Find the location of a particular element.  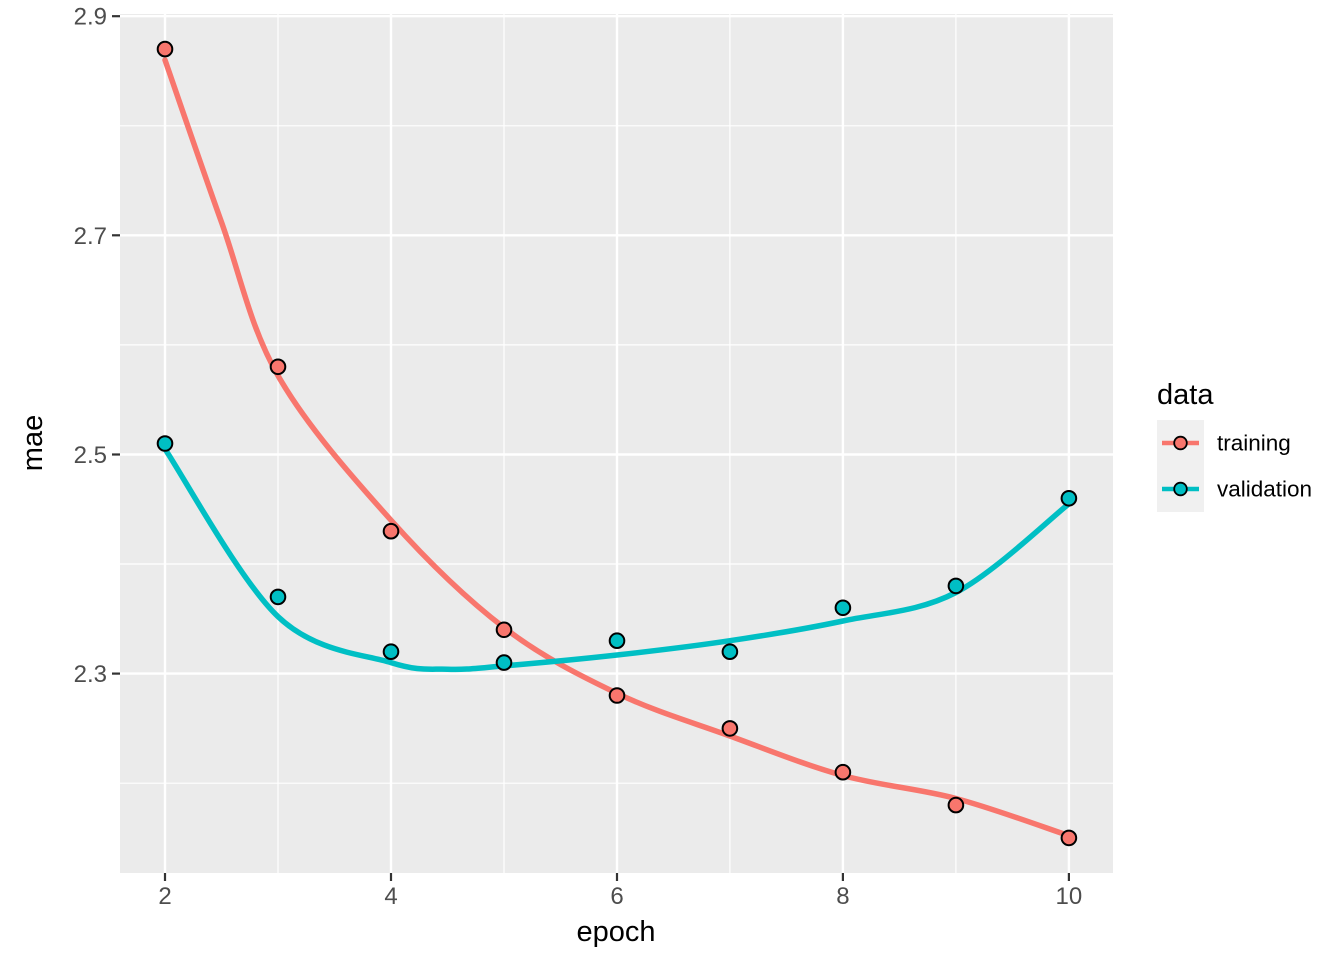

legend-key-point-training is located at coordinates (1180, 443).